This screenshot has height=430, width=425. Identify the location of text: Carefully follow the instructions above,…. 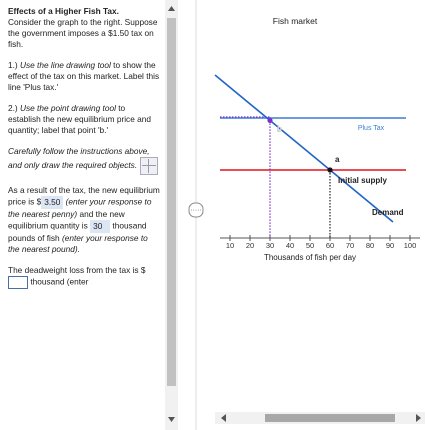
(79, 158).